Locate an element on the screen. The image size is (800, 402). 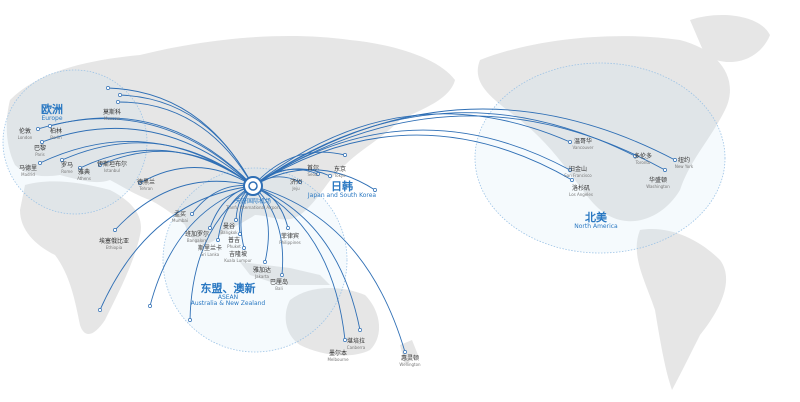
city-label-berlin: 柏林 Berlin is located at coordinates (56, 134).